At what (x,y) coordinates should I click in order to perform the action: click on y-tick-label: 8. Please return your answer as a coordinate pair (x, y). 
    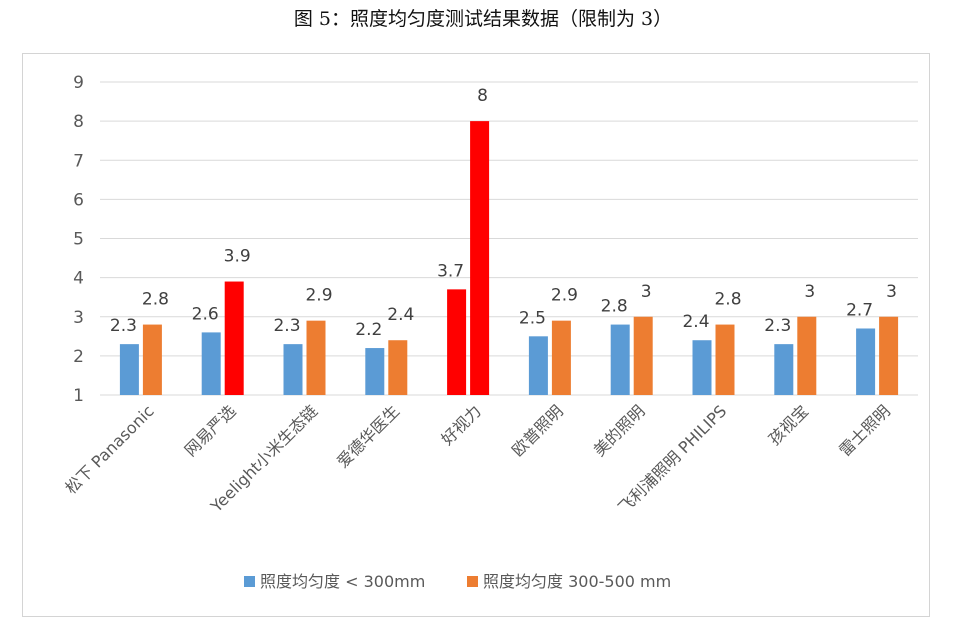
    Looking at the image, I should click on (78, 122).